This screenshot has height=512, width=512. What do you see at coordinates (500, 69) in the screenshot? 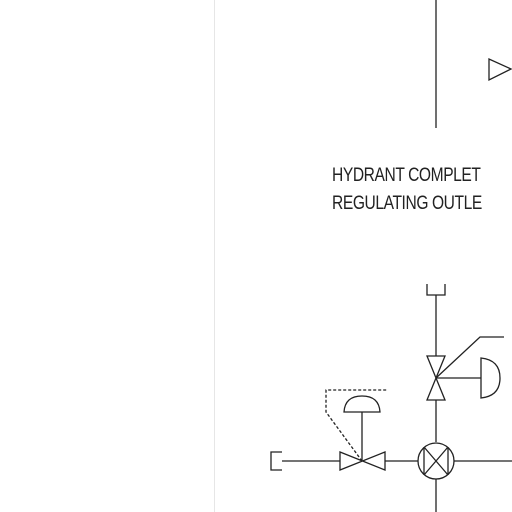
I see `flow-arrow-icon` at bounding box center [500, 69].